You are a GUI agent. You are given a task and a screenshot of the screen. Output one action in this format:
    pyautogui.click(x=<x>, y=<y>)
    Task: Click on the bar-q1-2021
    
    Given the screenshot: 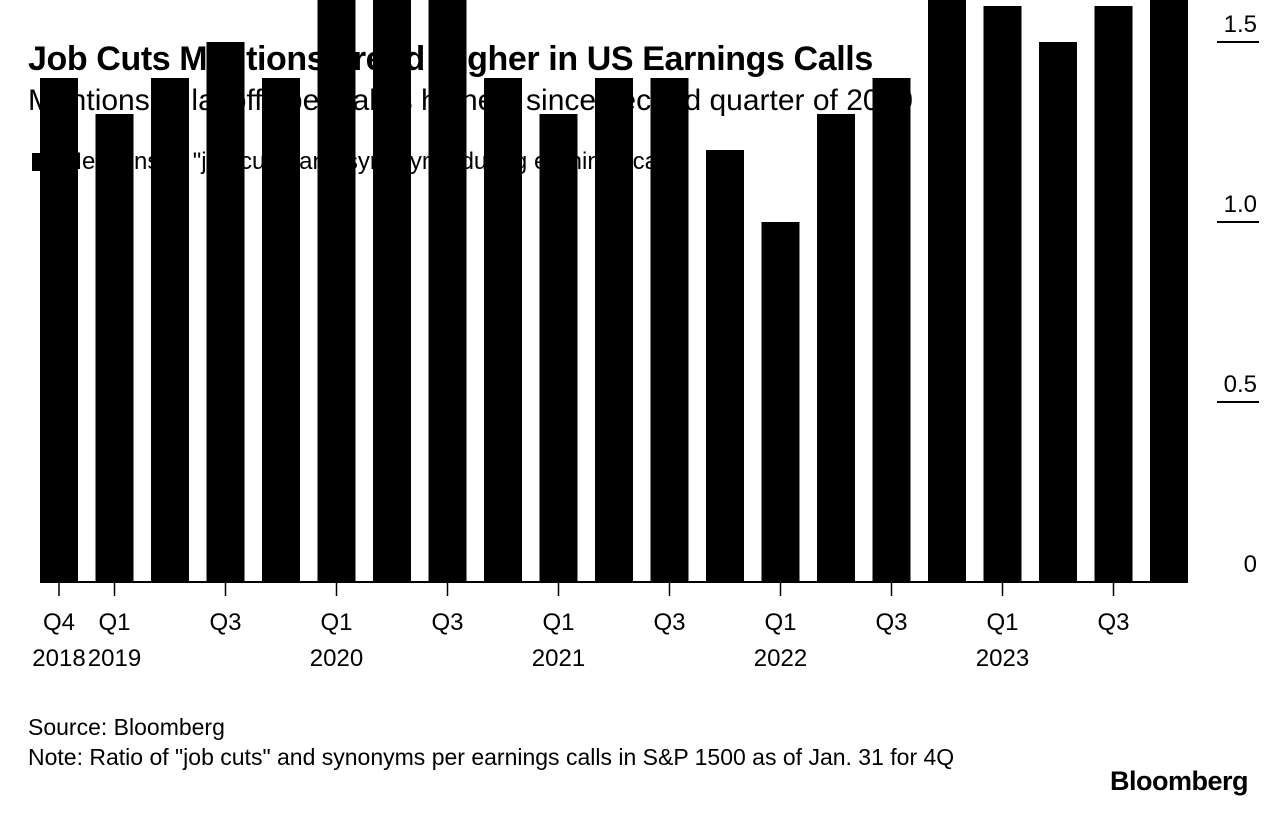 What is the action you would take?
    pyautogui.click(x=558, y=348)
    